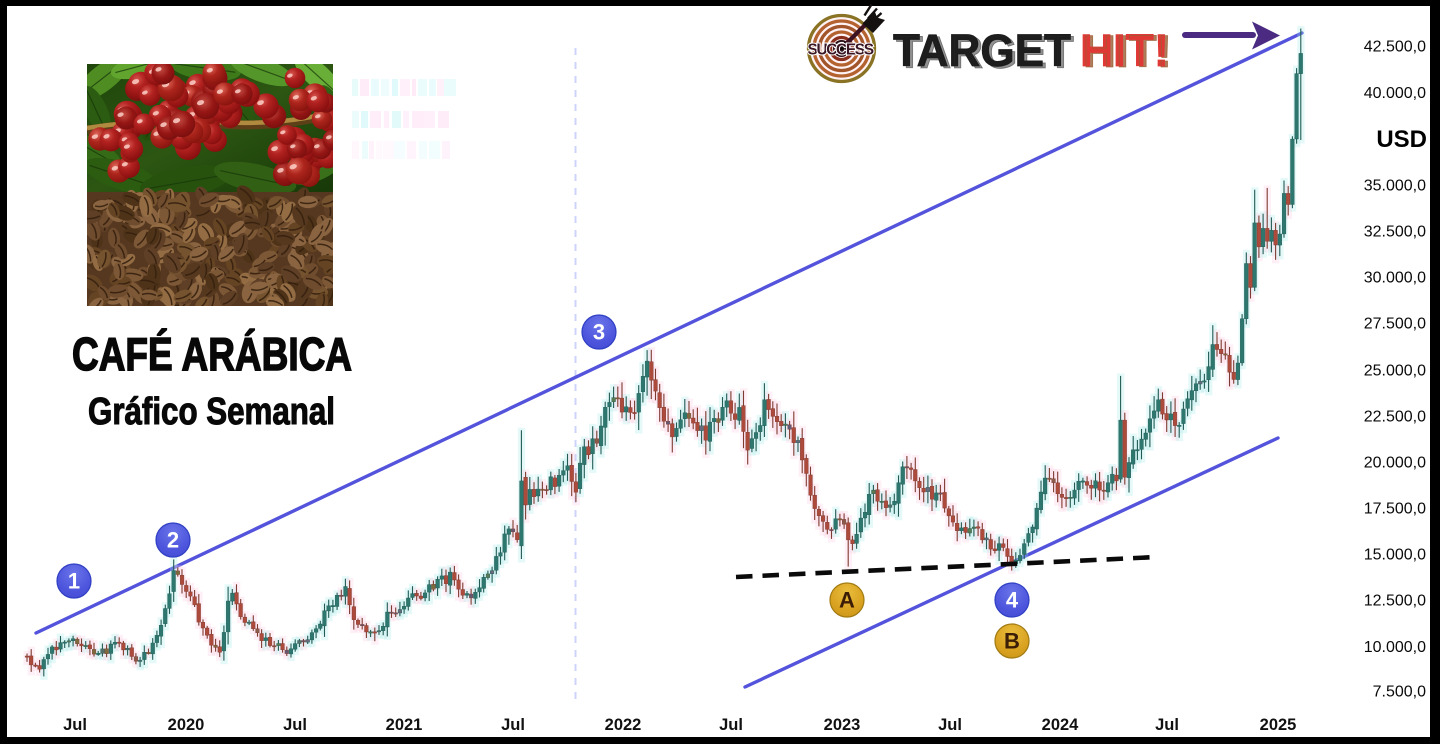 Image resolution: width=1440 pixels, height=744 pixels. Describe the element at coordinates (1395, 371) in the screenshot. I see `svg-text: 25.000,0` at that location.